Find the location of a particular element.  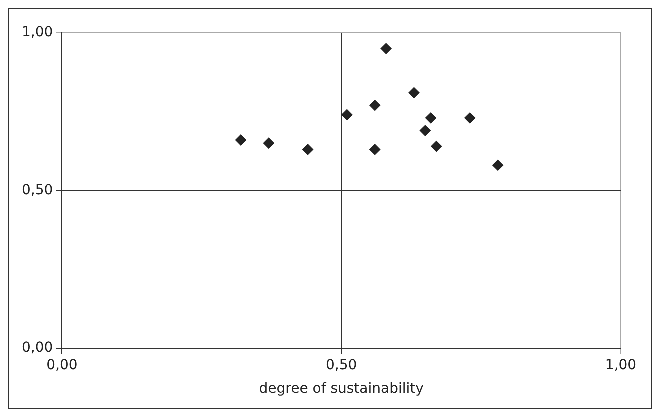

y-tick-label: 0,00 is located at coordinates (38, 348).